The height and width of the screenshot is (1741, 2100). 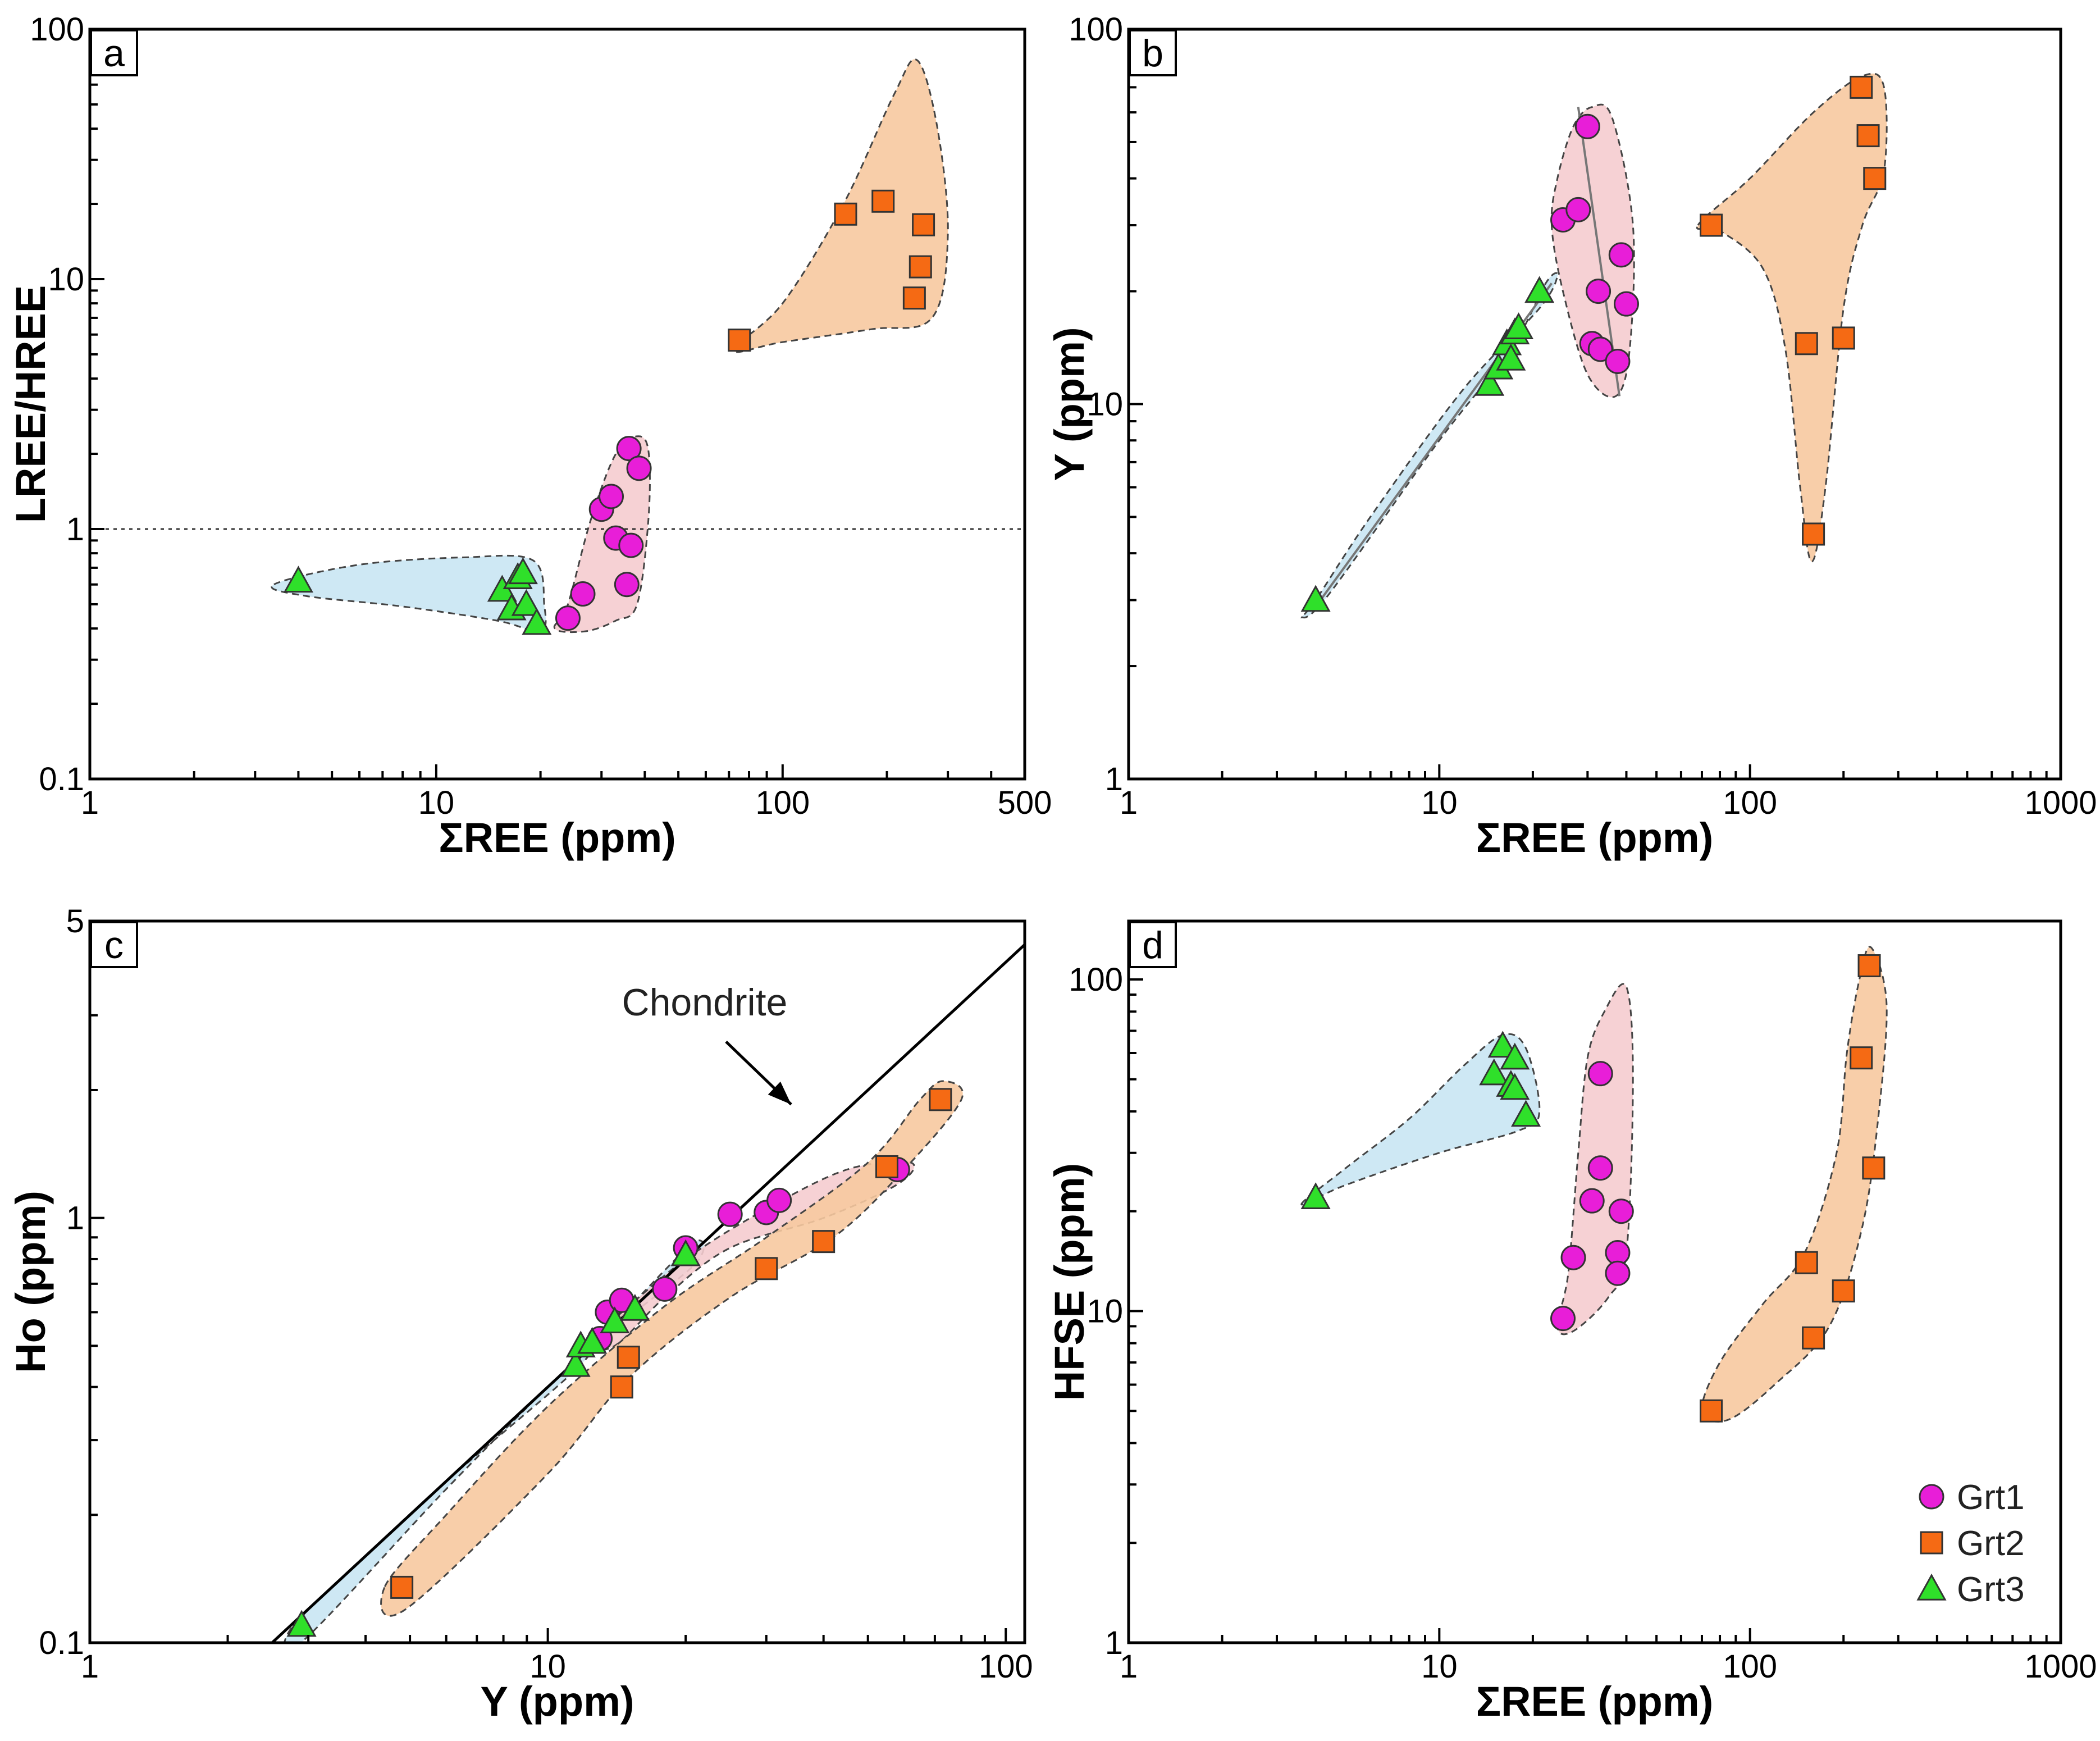 I want to click on plot-area-c, so click(x=648, y=1293).